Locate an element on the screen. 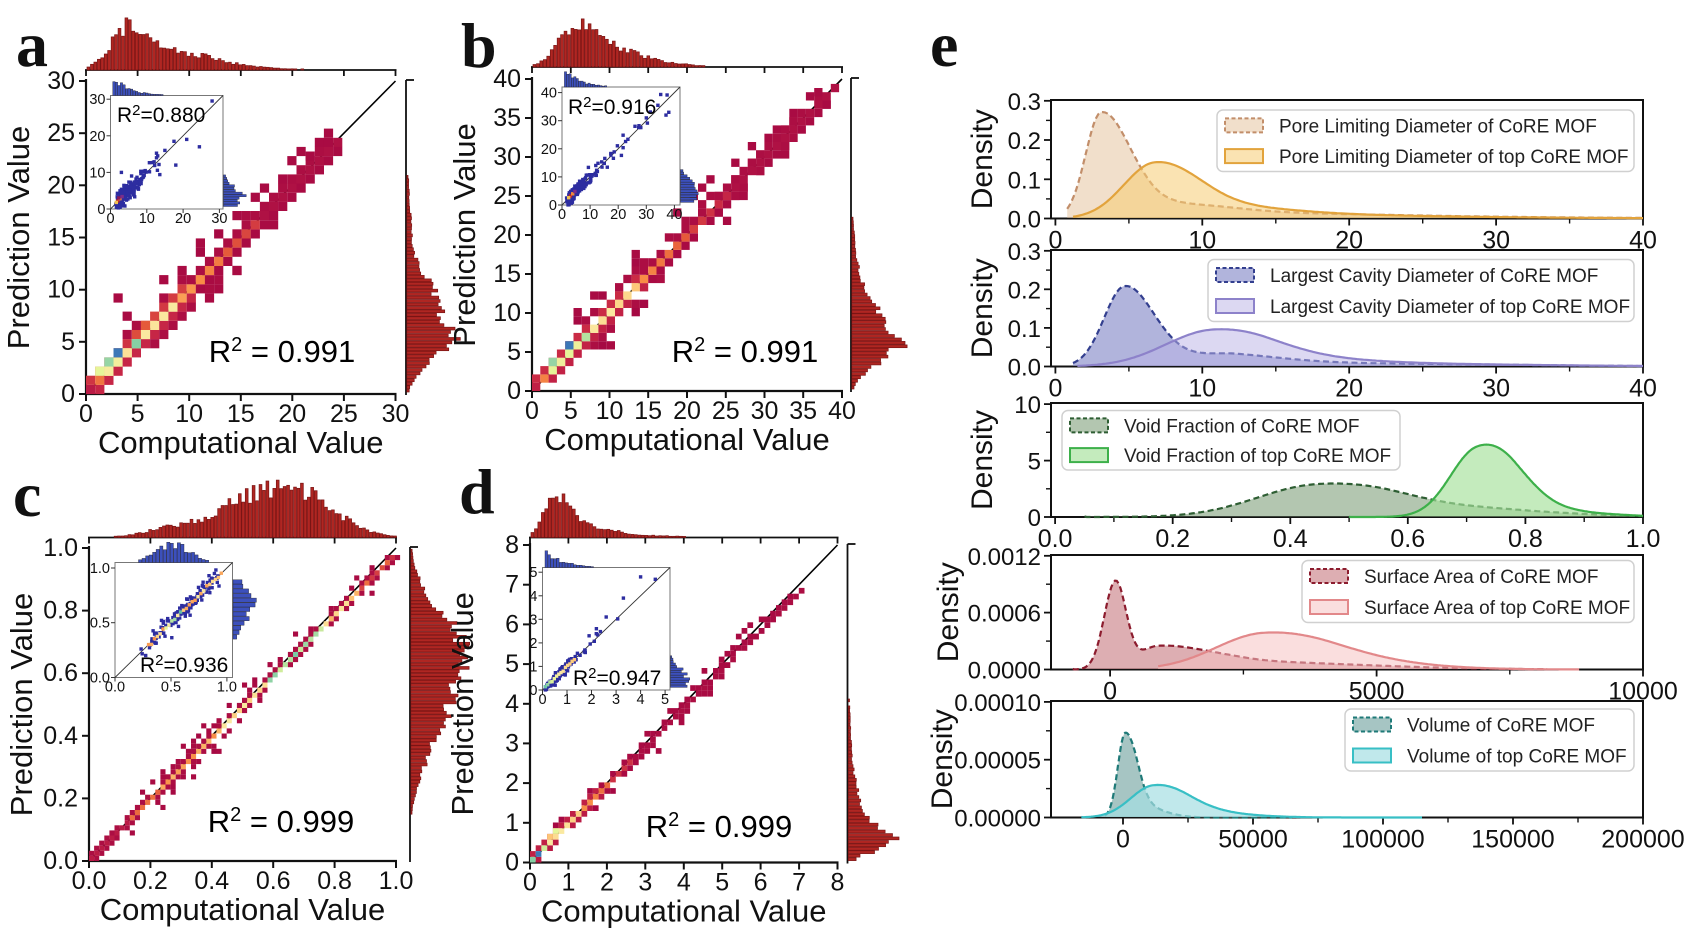 The height and width of the screenshot is (940, 1696). svg-text: R2=0.936 is located at coordinates (184, 664).